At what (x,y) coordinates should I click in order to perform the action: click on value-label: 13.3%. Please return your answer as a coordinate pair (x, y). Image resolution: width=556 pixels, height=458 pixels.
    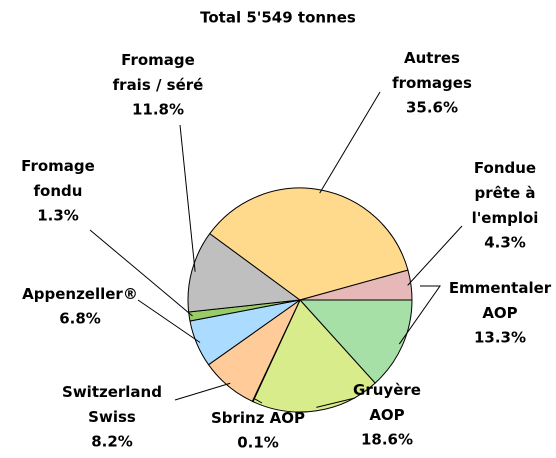
    Looking at the image, I should click on (500, 338).